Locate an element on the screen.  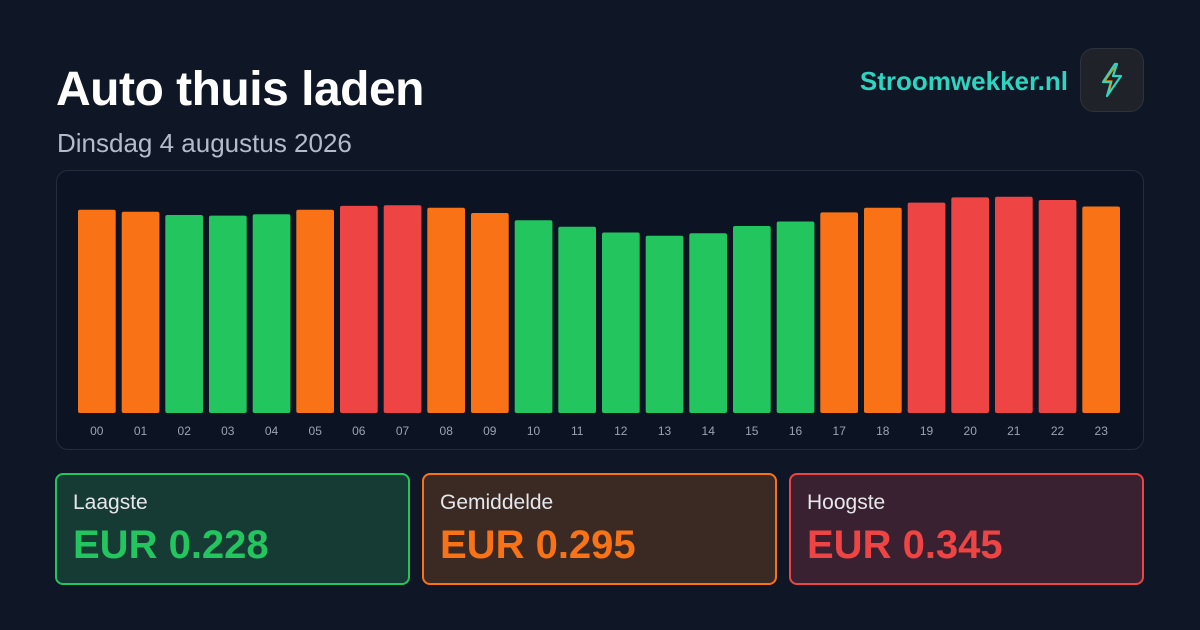
x-tick-label: 23 is located at coordinates (1102, 431).